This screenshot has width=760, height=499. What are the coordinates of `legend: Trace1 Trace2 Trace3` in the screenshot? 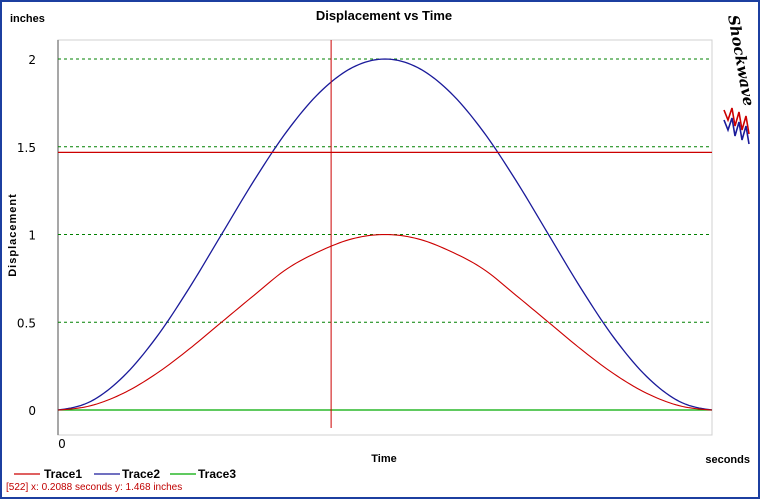 It's located at (125, 474).